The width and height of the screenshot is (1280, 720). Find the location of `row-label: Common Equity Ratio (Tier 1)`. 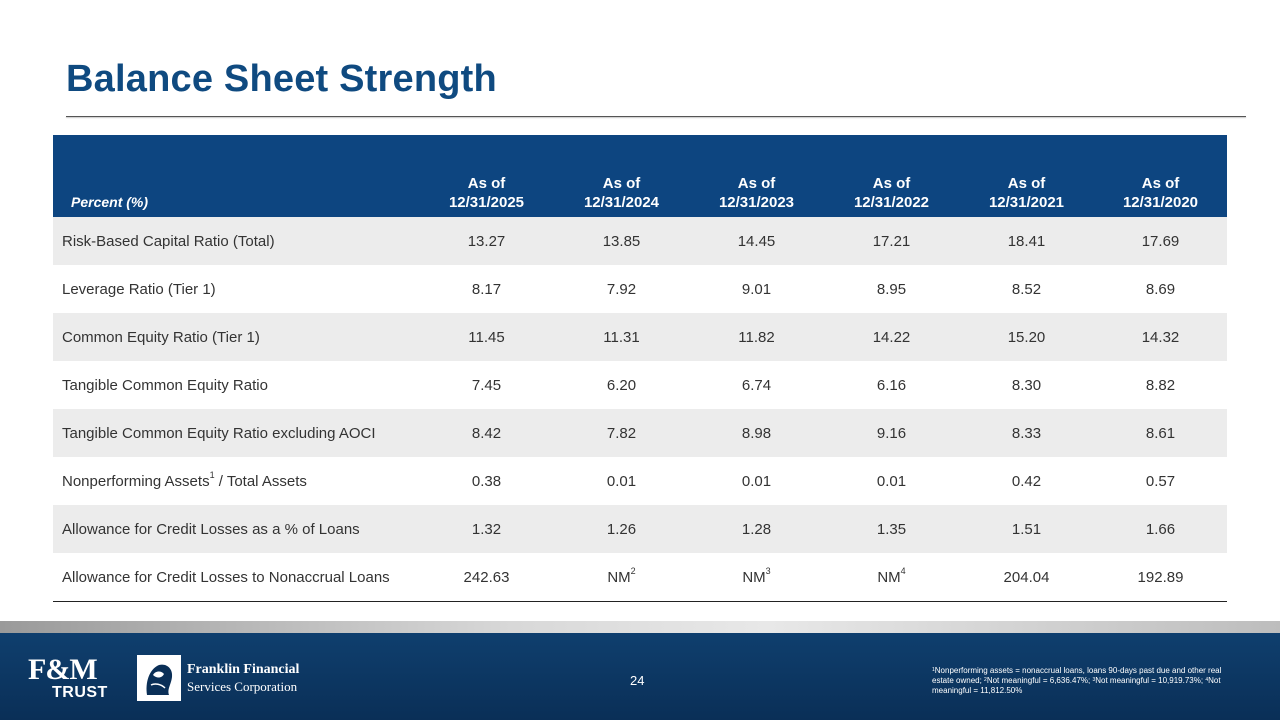

row-label: Common Equity Ratio (Tier 1) is located at coordinates (236, 337).